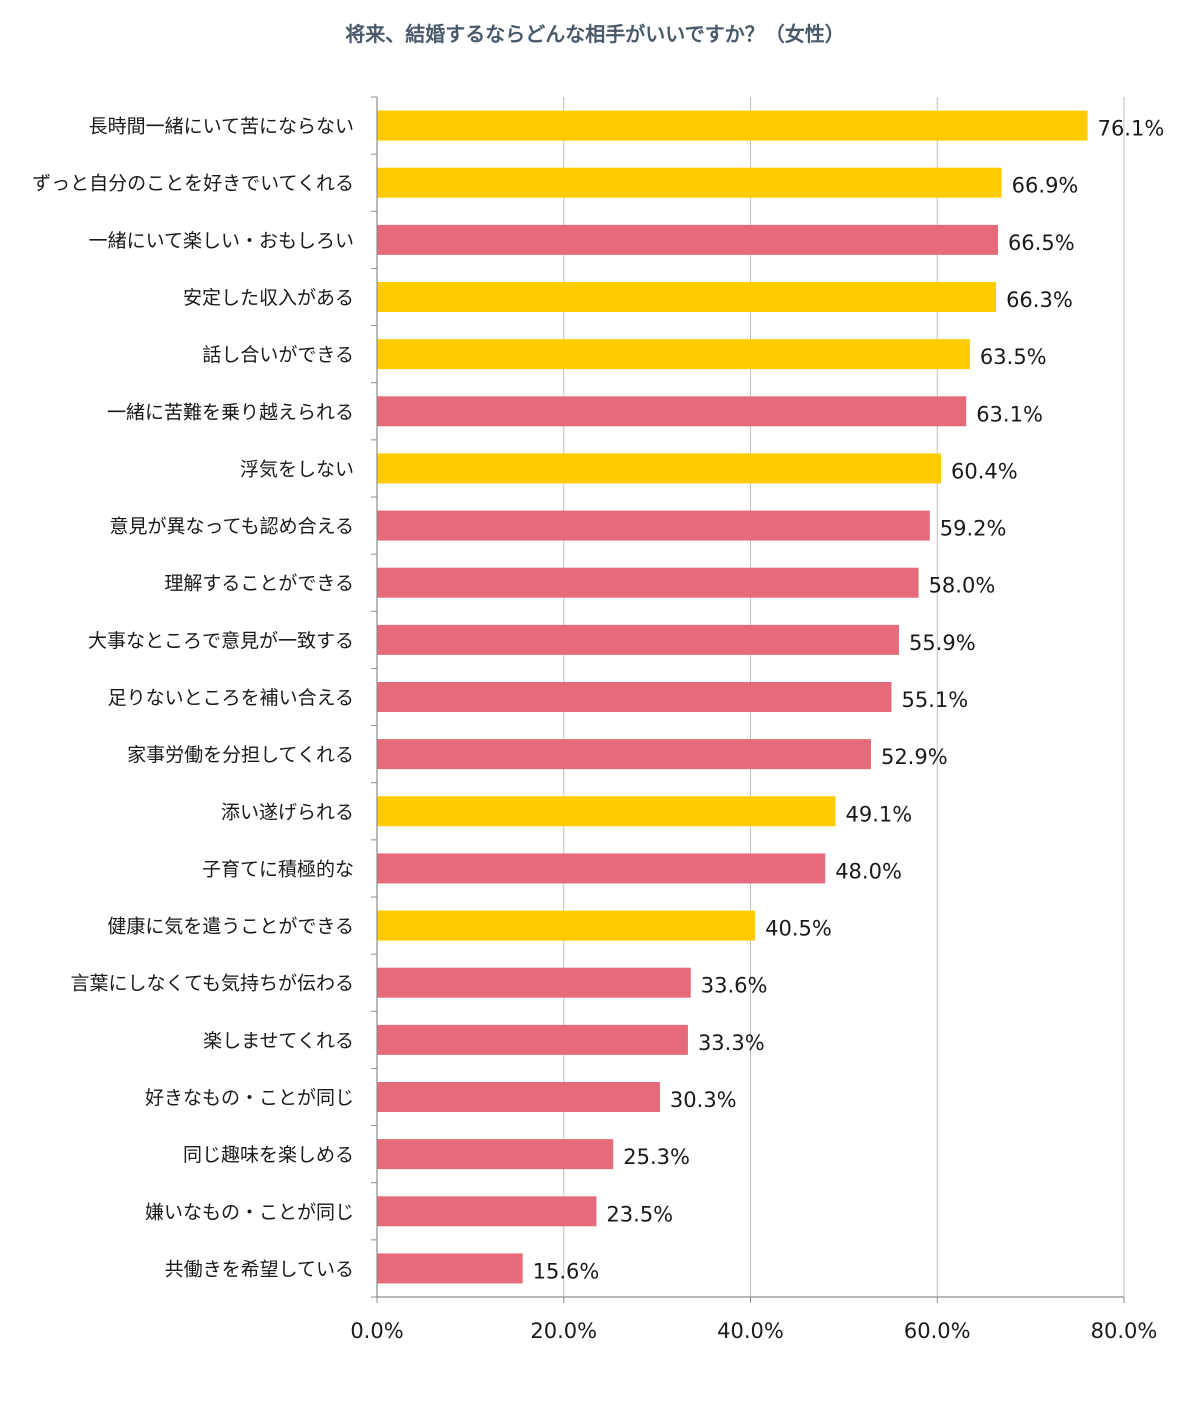 The width and height of the screenshot is (1200, 1419). I want to click on x-tick-label: 80.0%, so click(1124, 1331).